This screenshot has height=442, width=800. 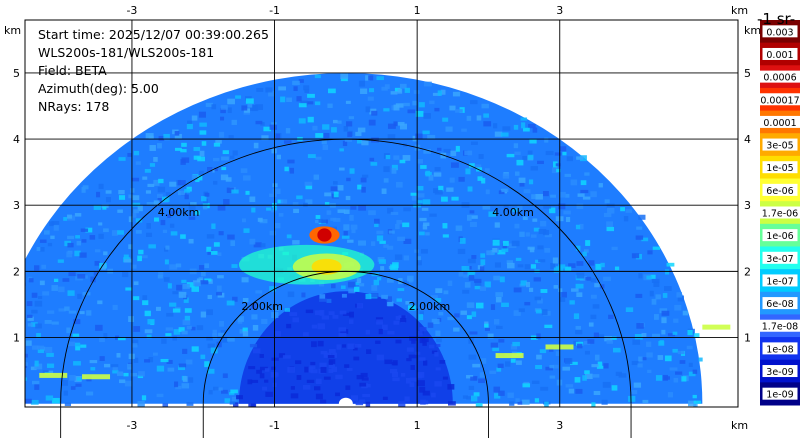 What do you see at coordinates (96, 377) in the screenshot?
I see `low-level-streak` at bounding box center [96, 377].